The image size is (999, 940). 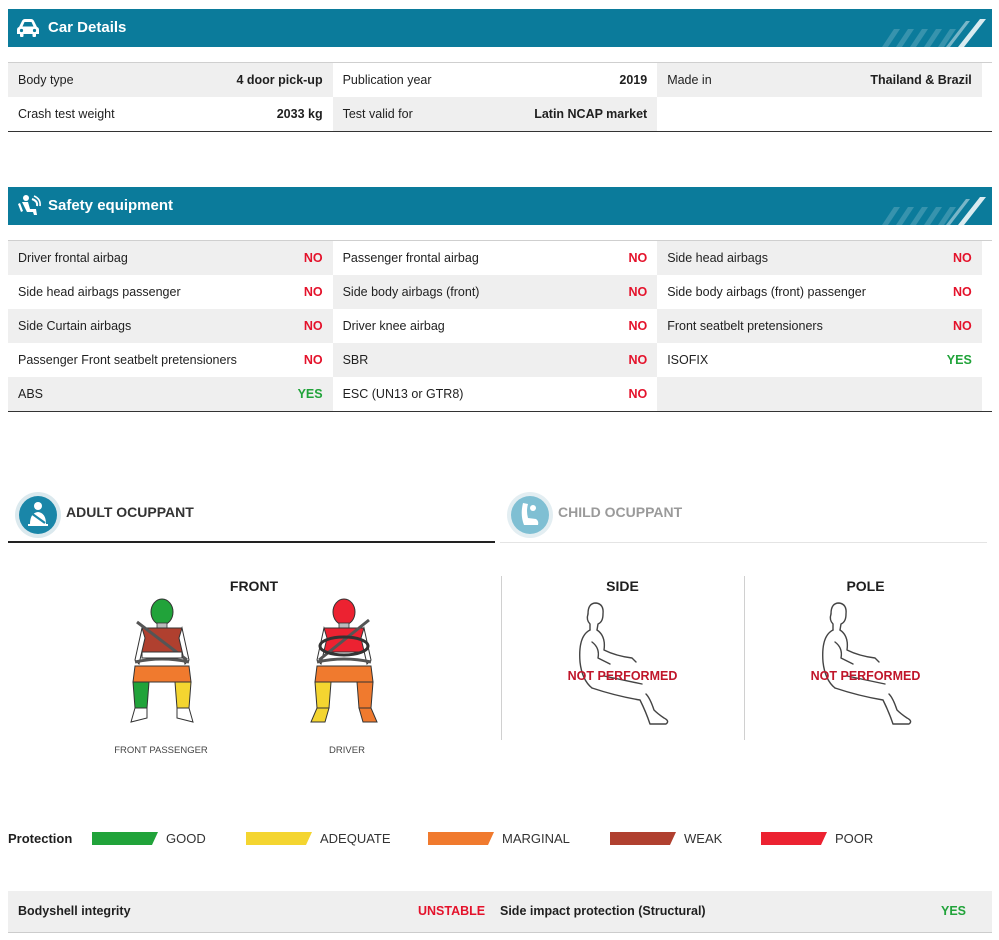 What do you see at coordinates (867, 663) in the screenshot?
I see `pole-test-dummy-outline` at bounding box center [867, 663].